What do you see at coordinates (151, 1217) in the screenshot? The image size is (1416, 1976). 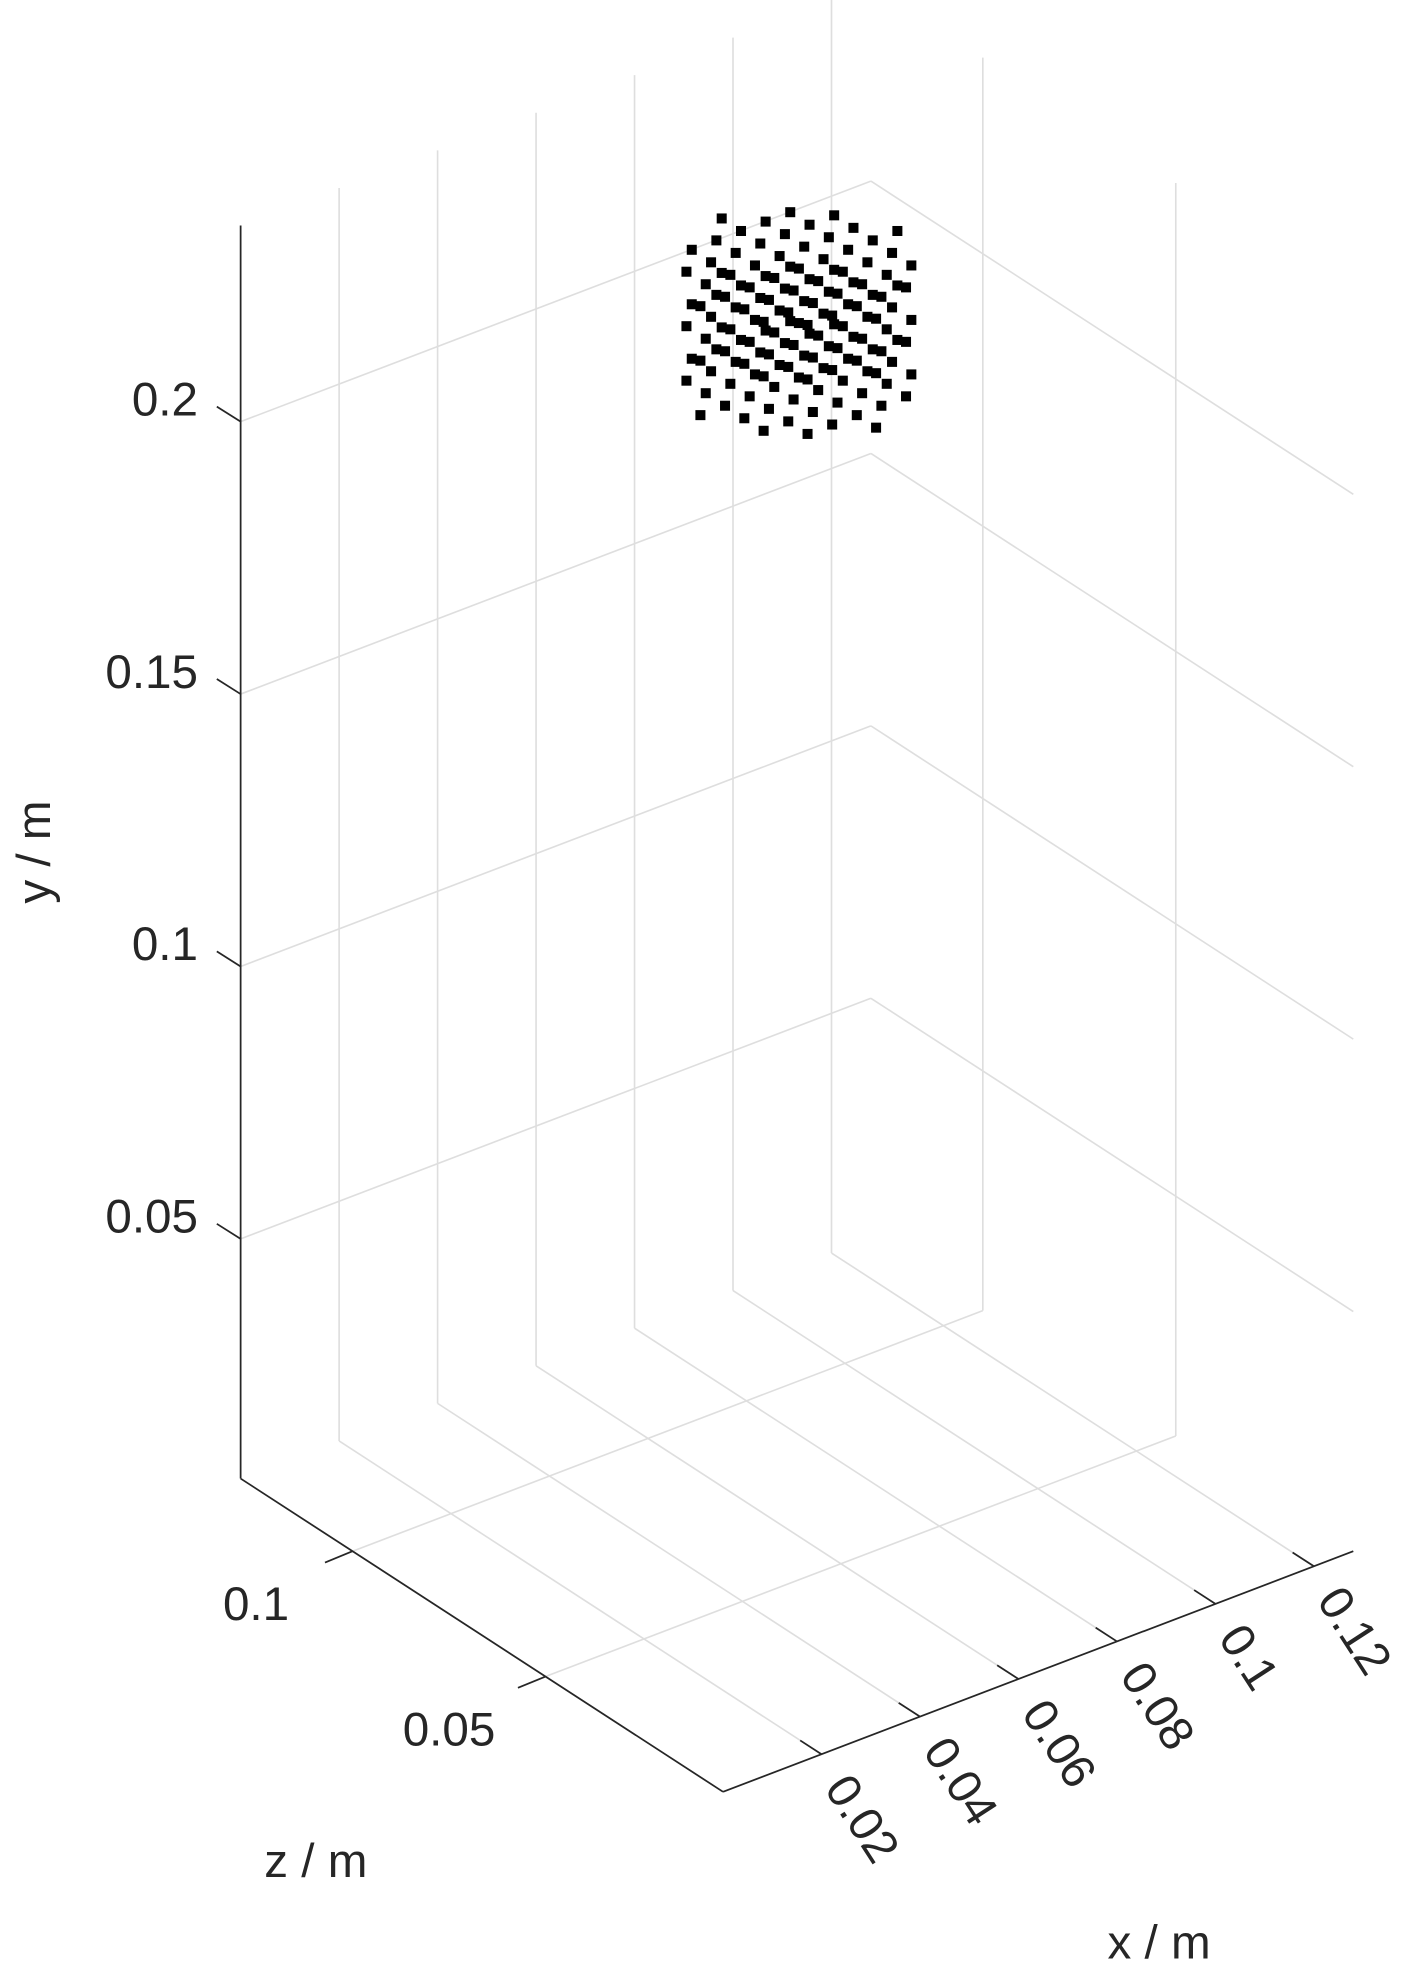 I see `y-tick-label: 0.05` at bounding box center [151, 1217].